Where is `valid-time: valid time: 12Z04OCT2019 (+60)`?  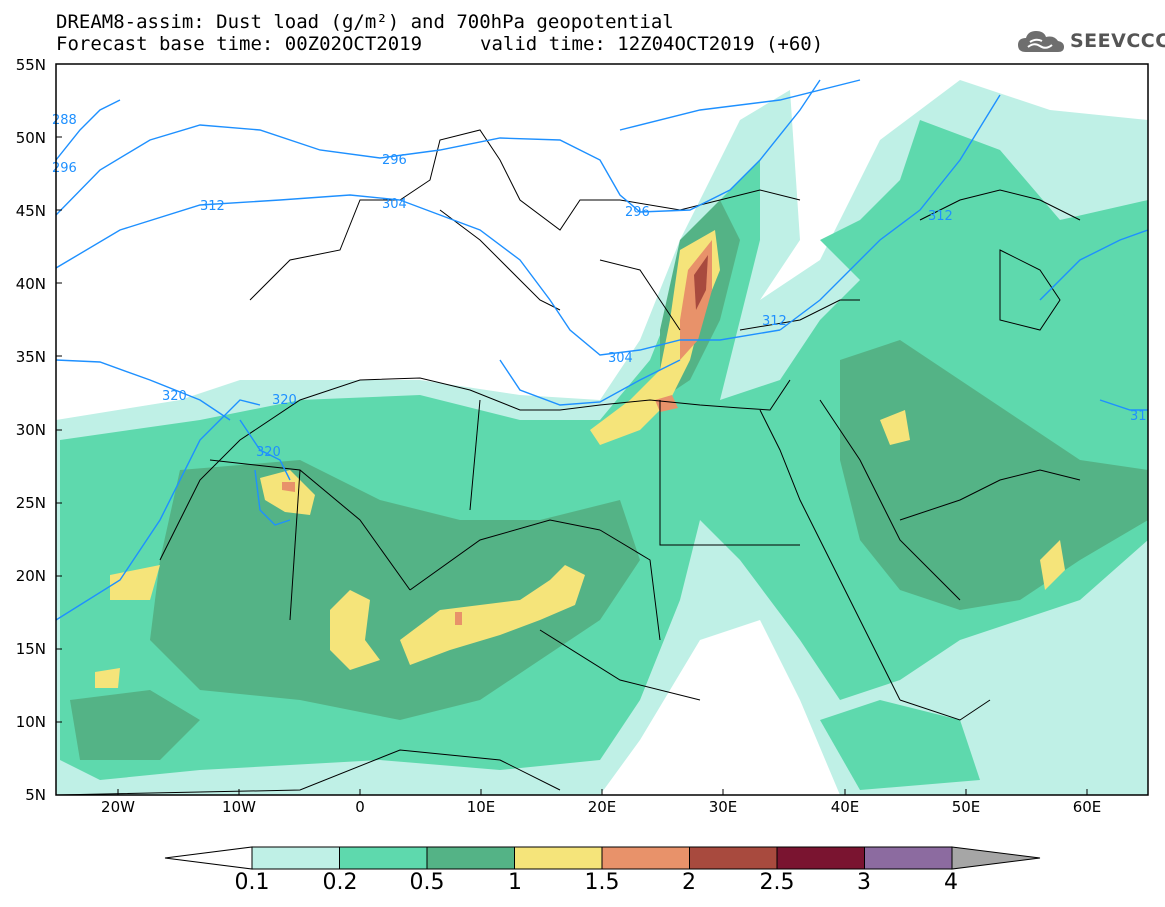 valid-time: valid time: 12Z04OCT2019 (+60) is located at coordinates (652, 44).